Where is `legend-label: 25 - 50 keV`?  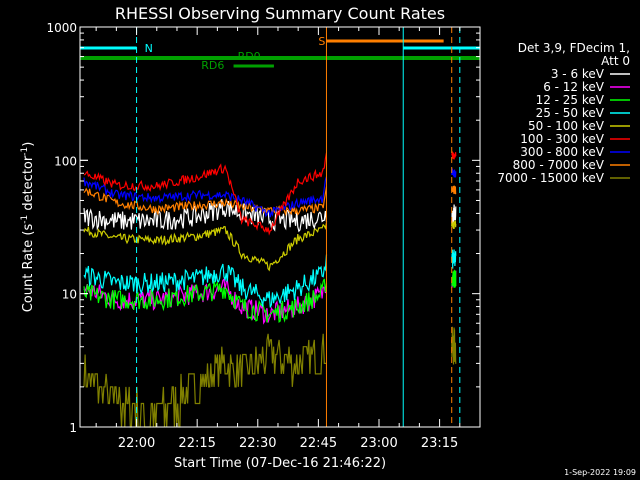
legend-label: 25 - 50 keV is located at coordinates (570, 113).